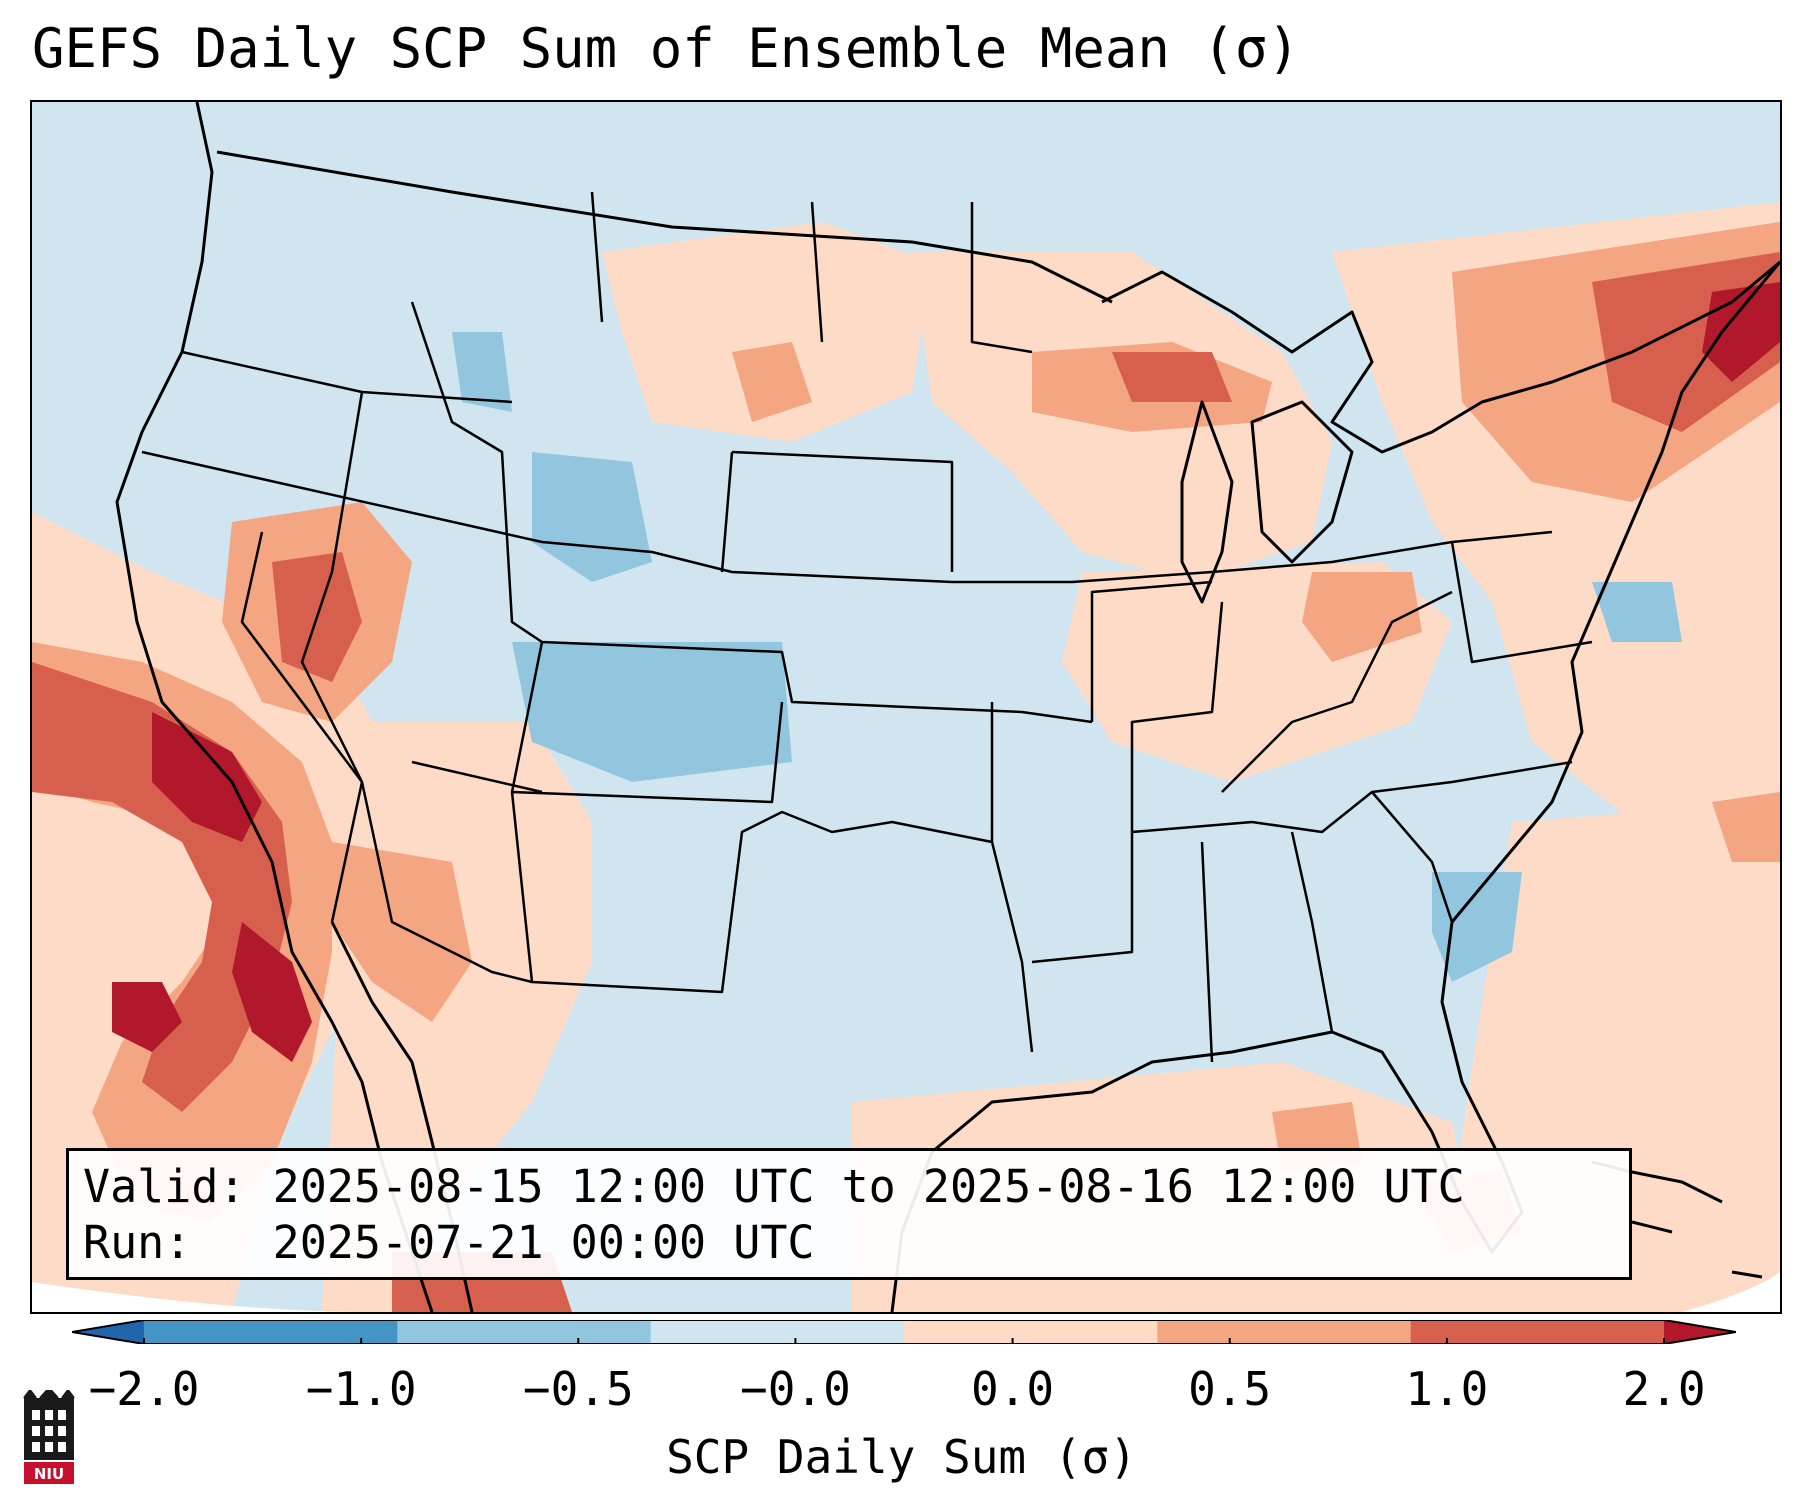 The width and height of the screenshot is (1803, 1506). I want to click on logo-spires-icon, so click(49, 1394).